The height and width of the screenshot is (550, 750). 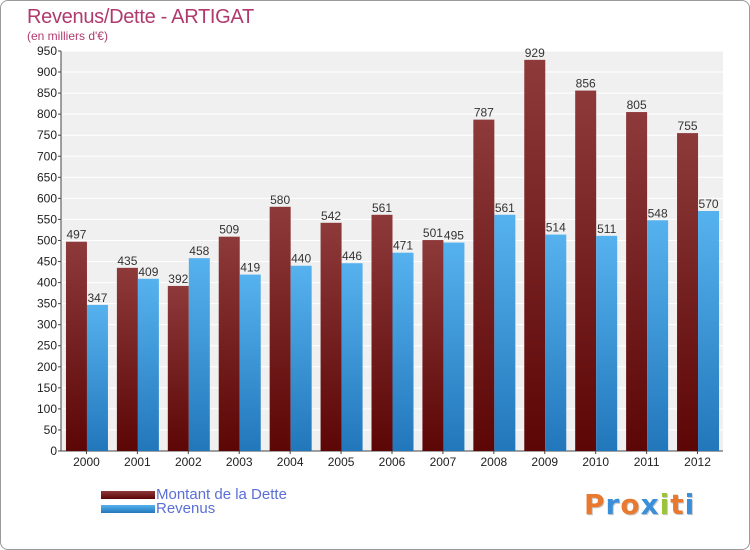 I want to click on legend-swatch-dette, so click(x=128, y=495).